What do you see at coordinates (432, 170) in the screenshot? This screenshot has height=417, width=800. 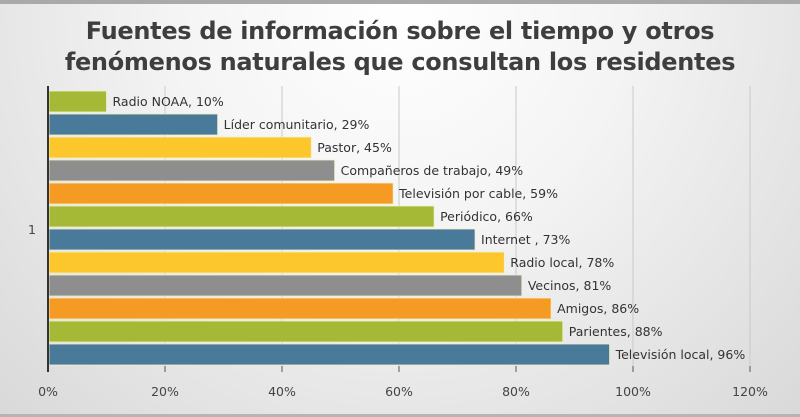 I see `data-label: Compañeros de trabajo, 49%` at bounding box center [432, 170].